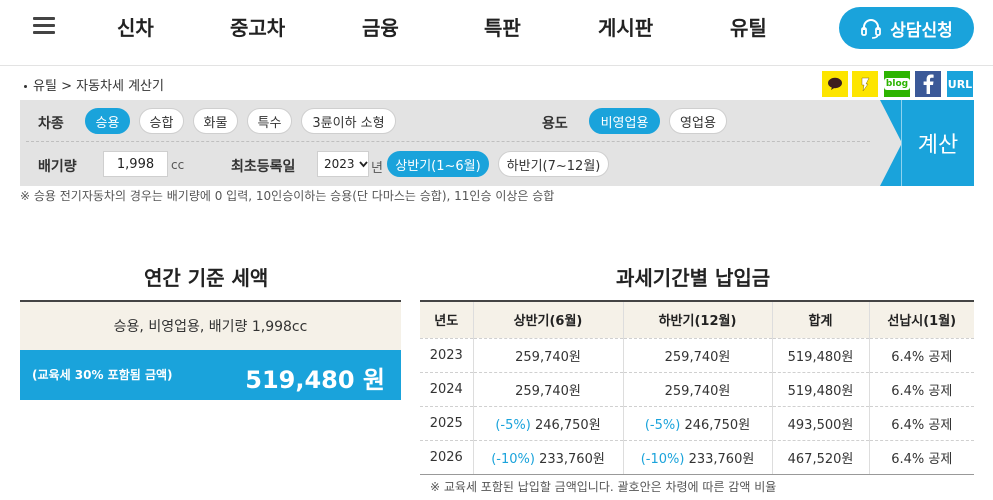 The width and height of the screenshot is (993, 500). What do you see at coordinates (448, 141) in the screenshot?
I see `panel-divider` at bounding box center [448, 141].